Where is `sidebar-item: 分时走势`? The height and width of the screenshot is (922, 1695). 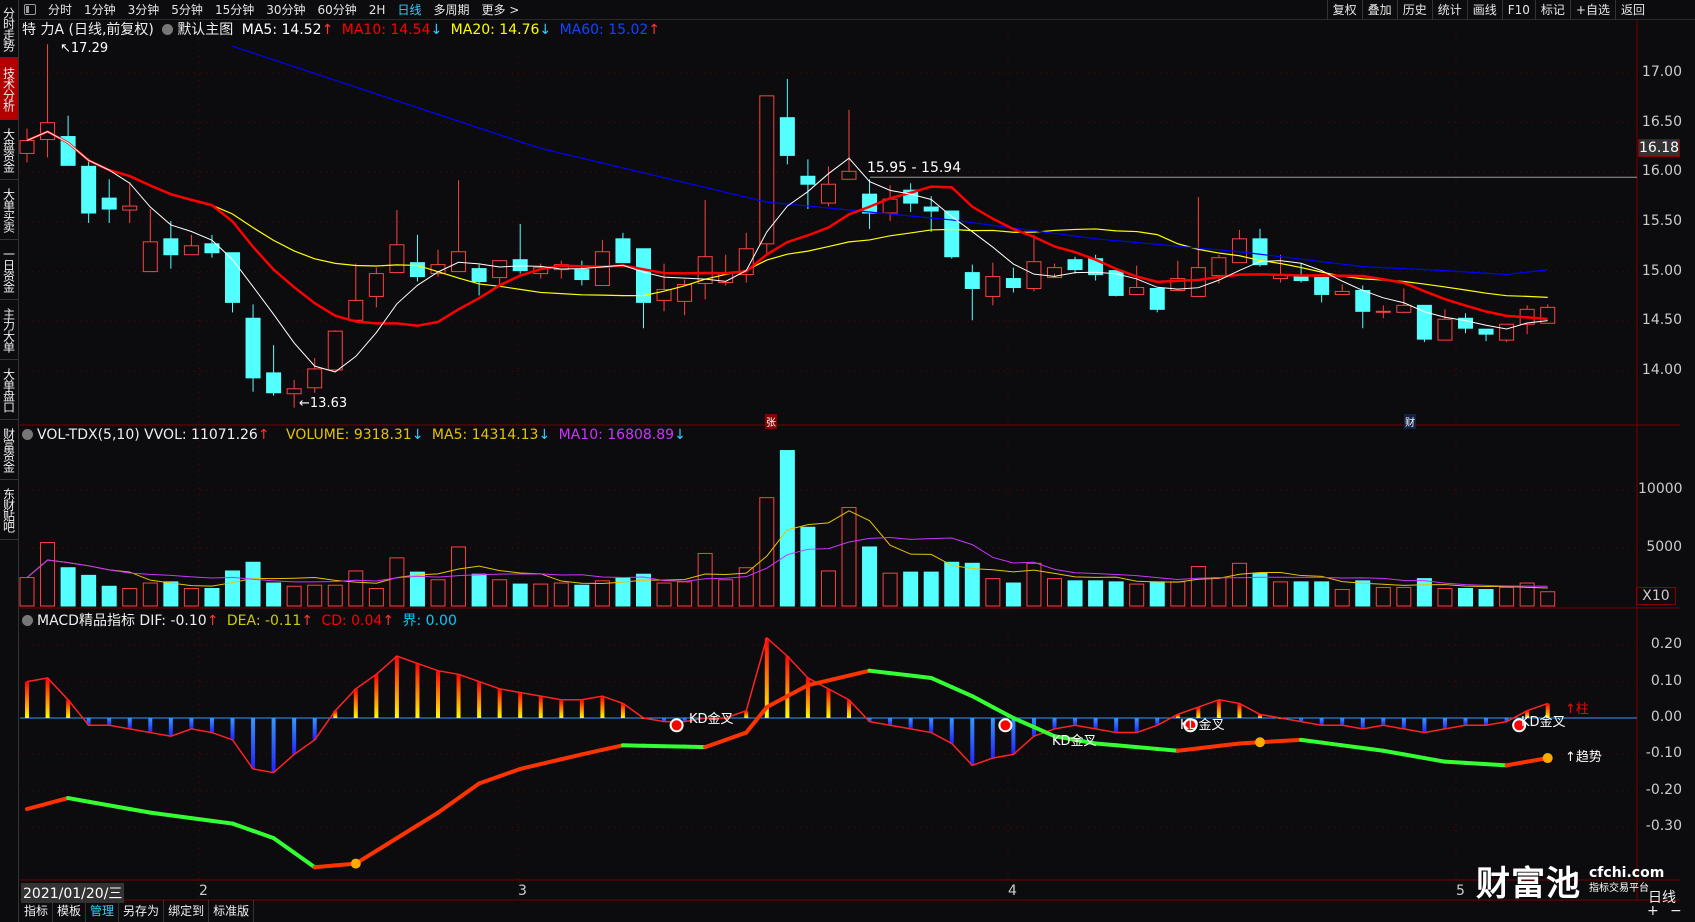
sidebar-item: 分时走势 is located at coordinates (9, 29).